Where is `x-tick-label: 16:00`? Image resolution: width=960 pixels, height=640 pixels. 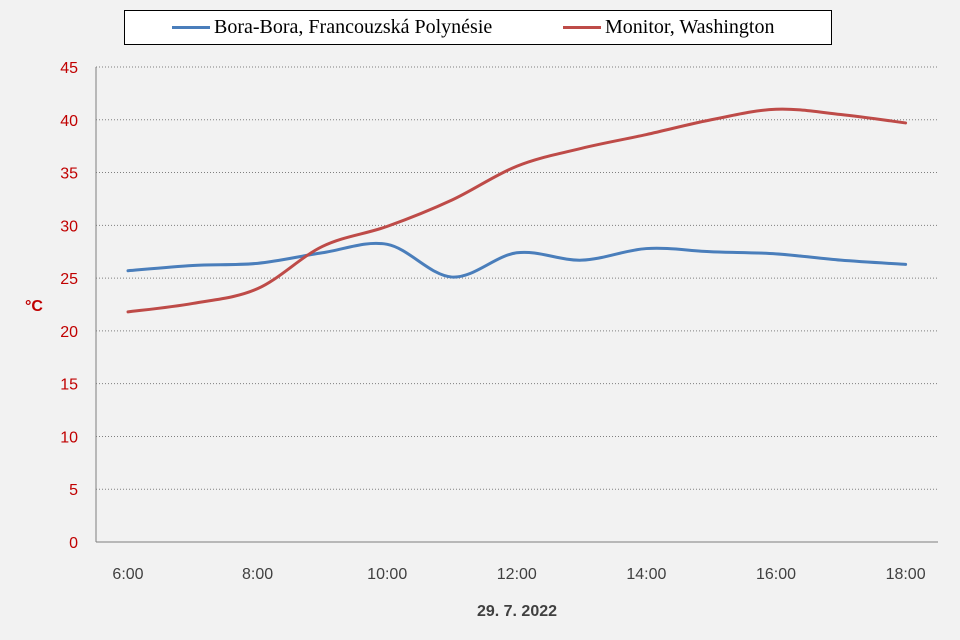 x-tick-label: 16:00 is located at coordinates (776, 574).